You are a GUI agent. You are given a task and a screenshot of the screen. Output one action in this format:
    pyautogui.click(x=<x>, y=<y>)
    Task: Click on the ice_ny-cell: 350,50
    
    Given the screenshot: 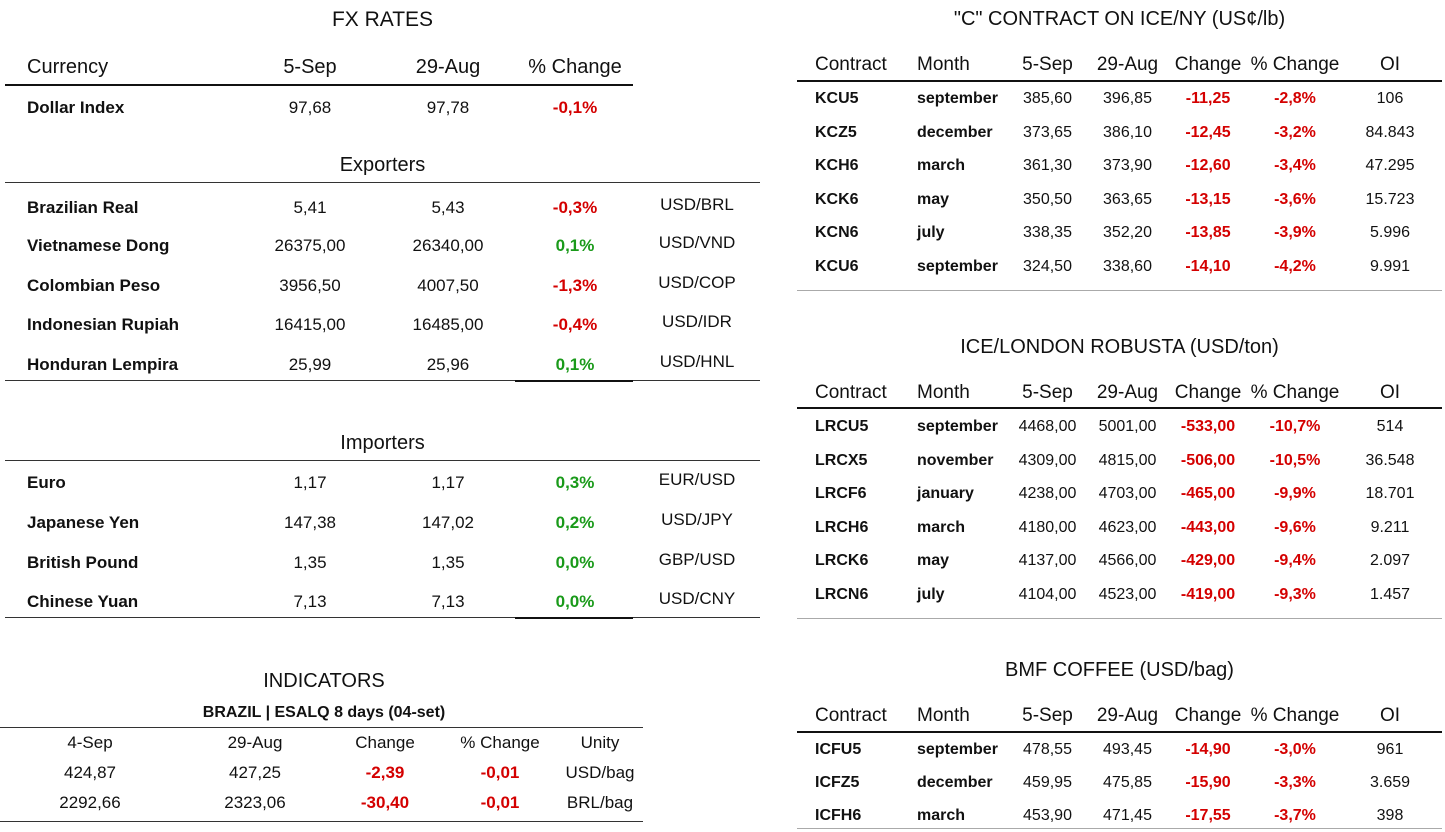 What is the action you would take?
    pyautogui.click(x=1047, y=199)
    